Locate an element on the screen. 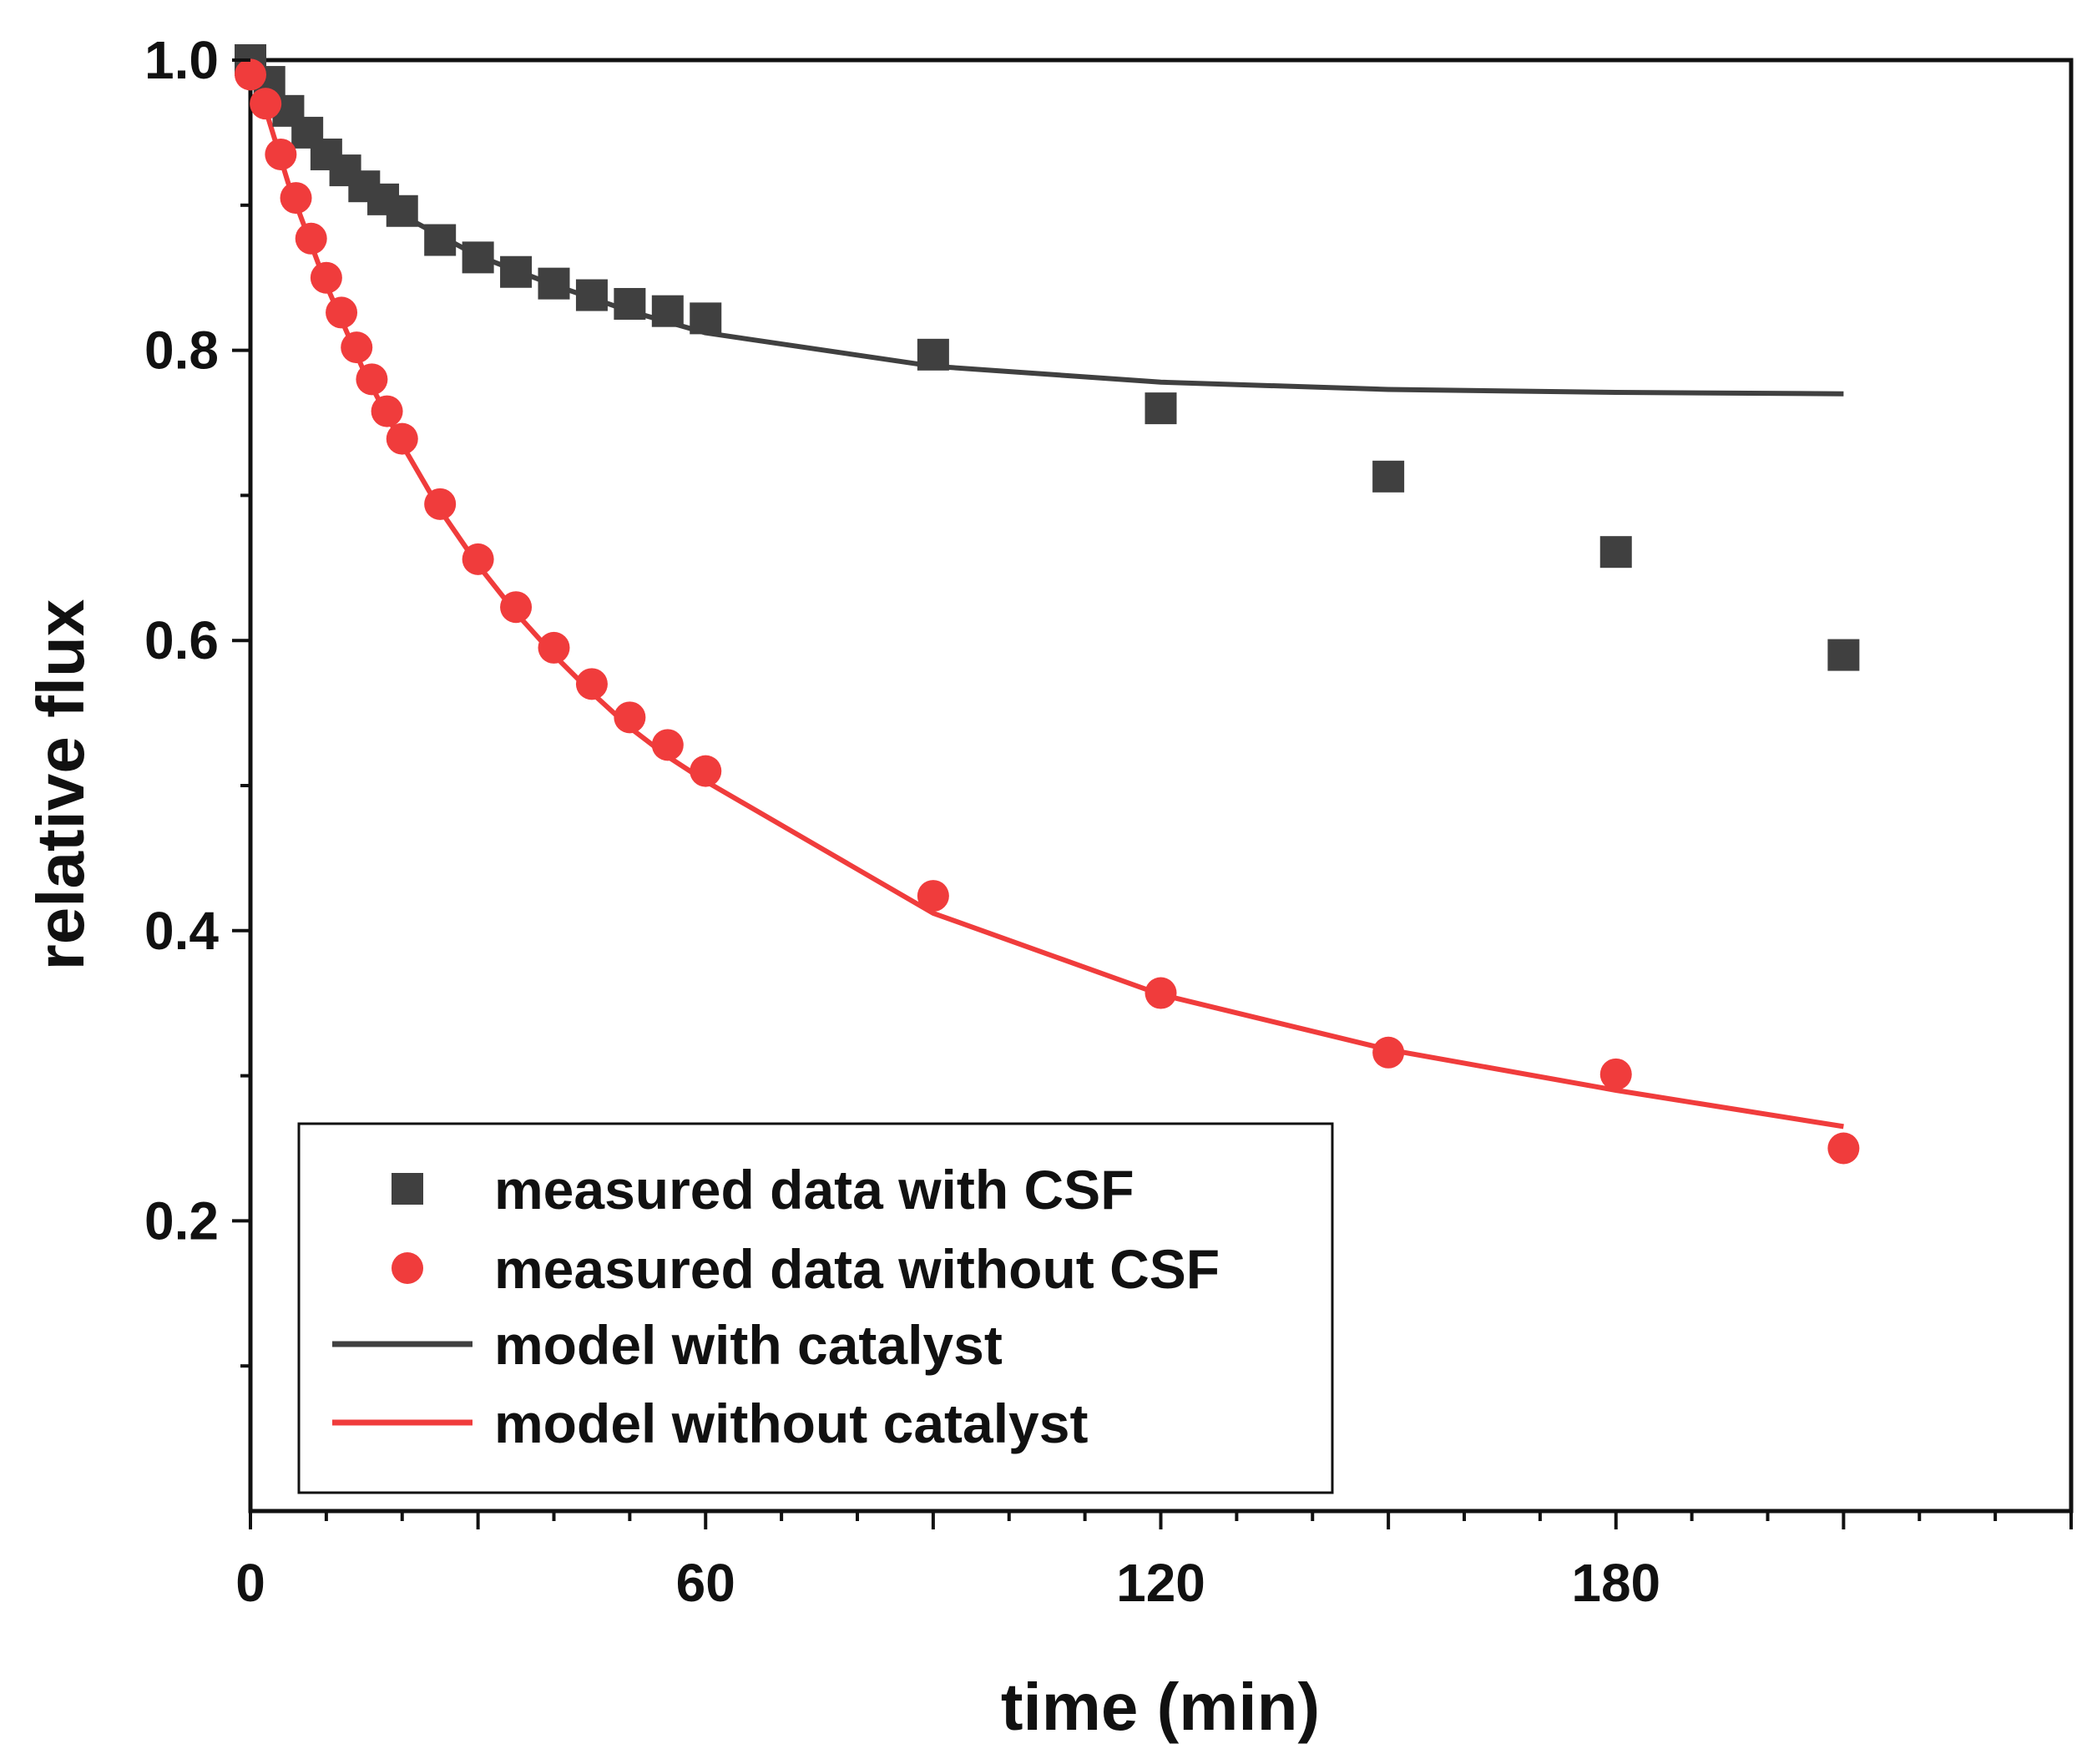 The image size is (2092, 1764). y-tick-label: 0.8 is located at coordinates (181, 351).